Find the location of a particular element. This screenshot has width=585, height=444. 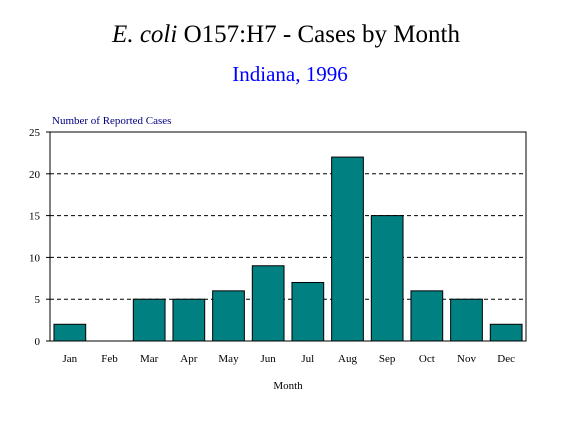

x-tick-label-dec: Dec is located at coordinates (506, 359).